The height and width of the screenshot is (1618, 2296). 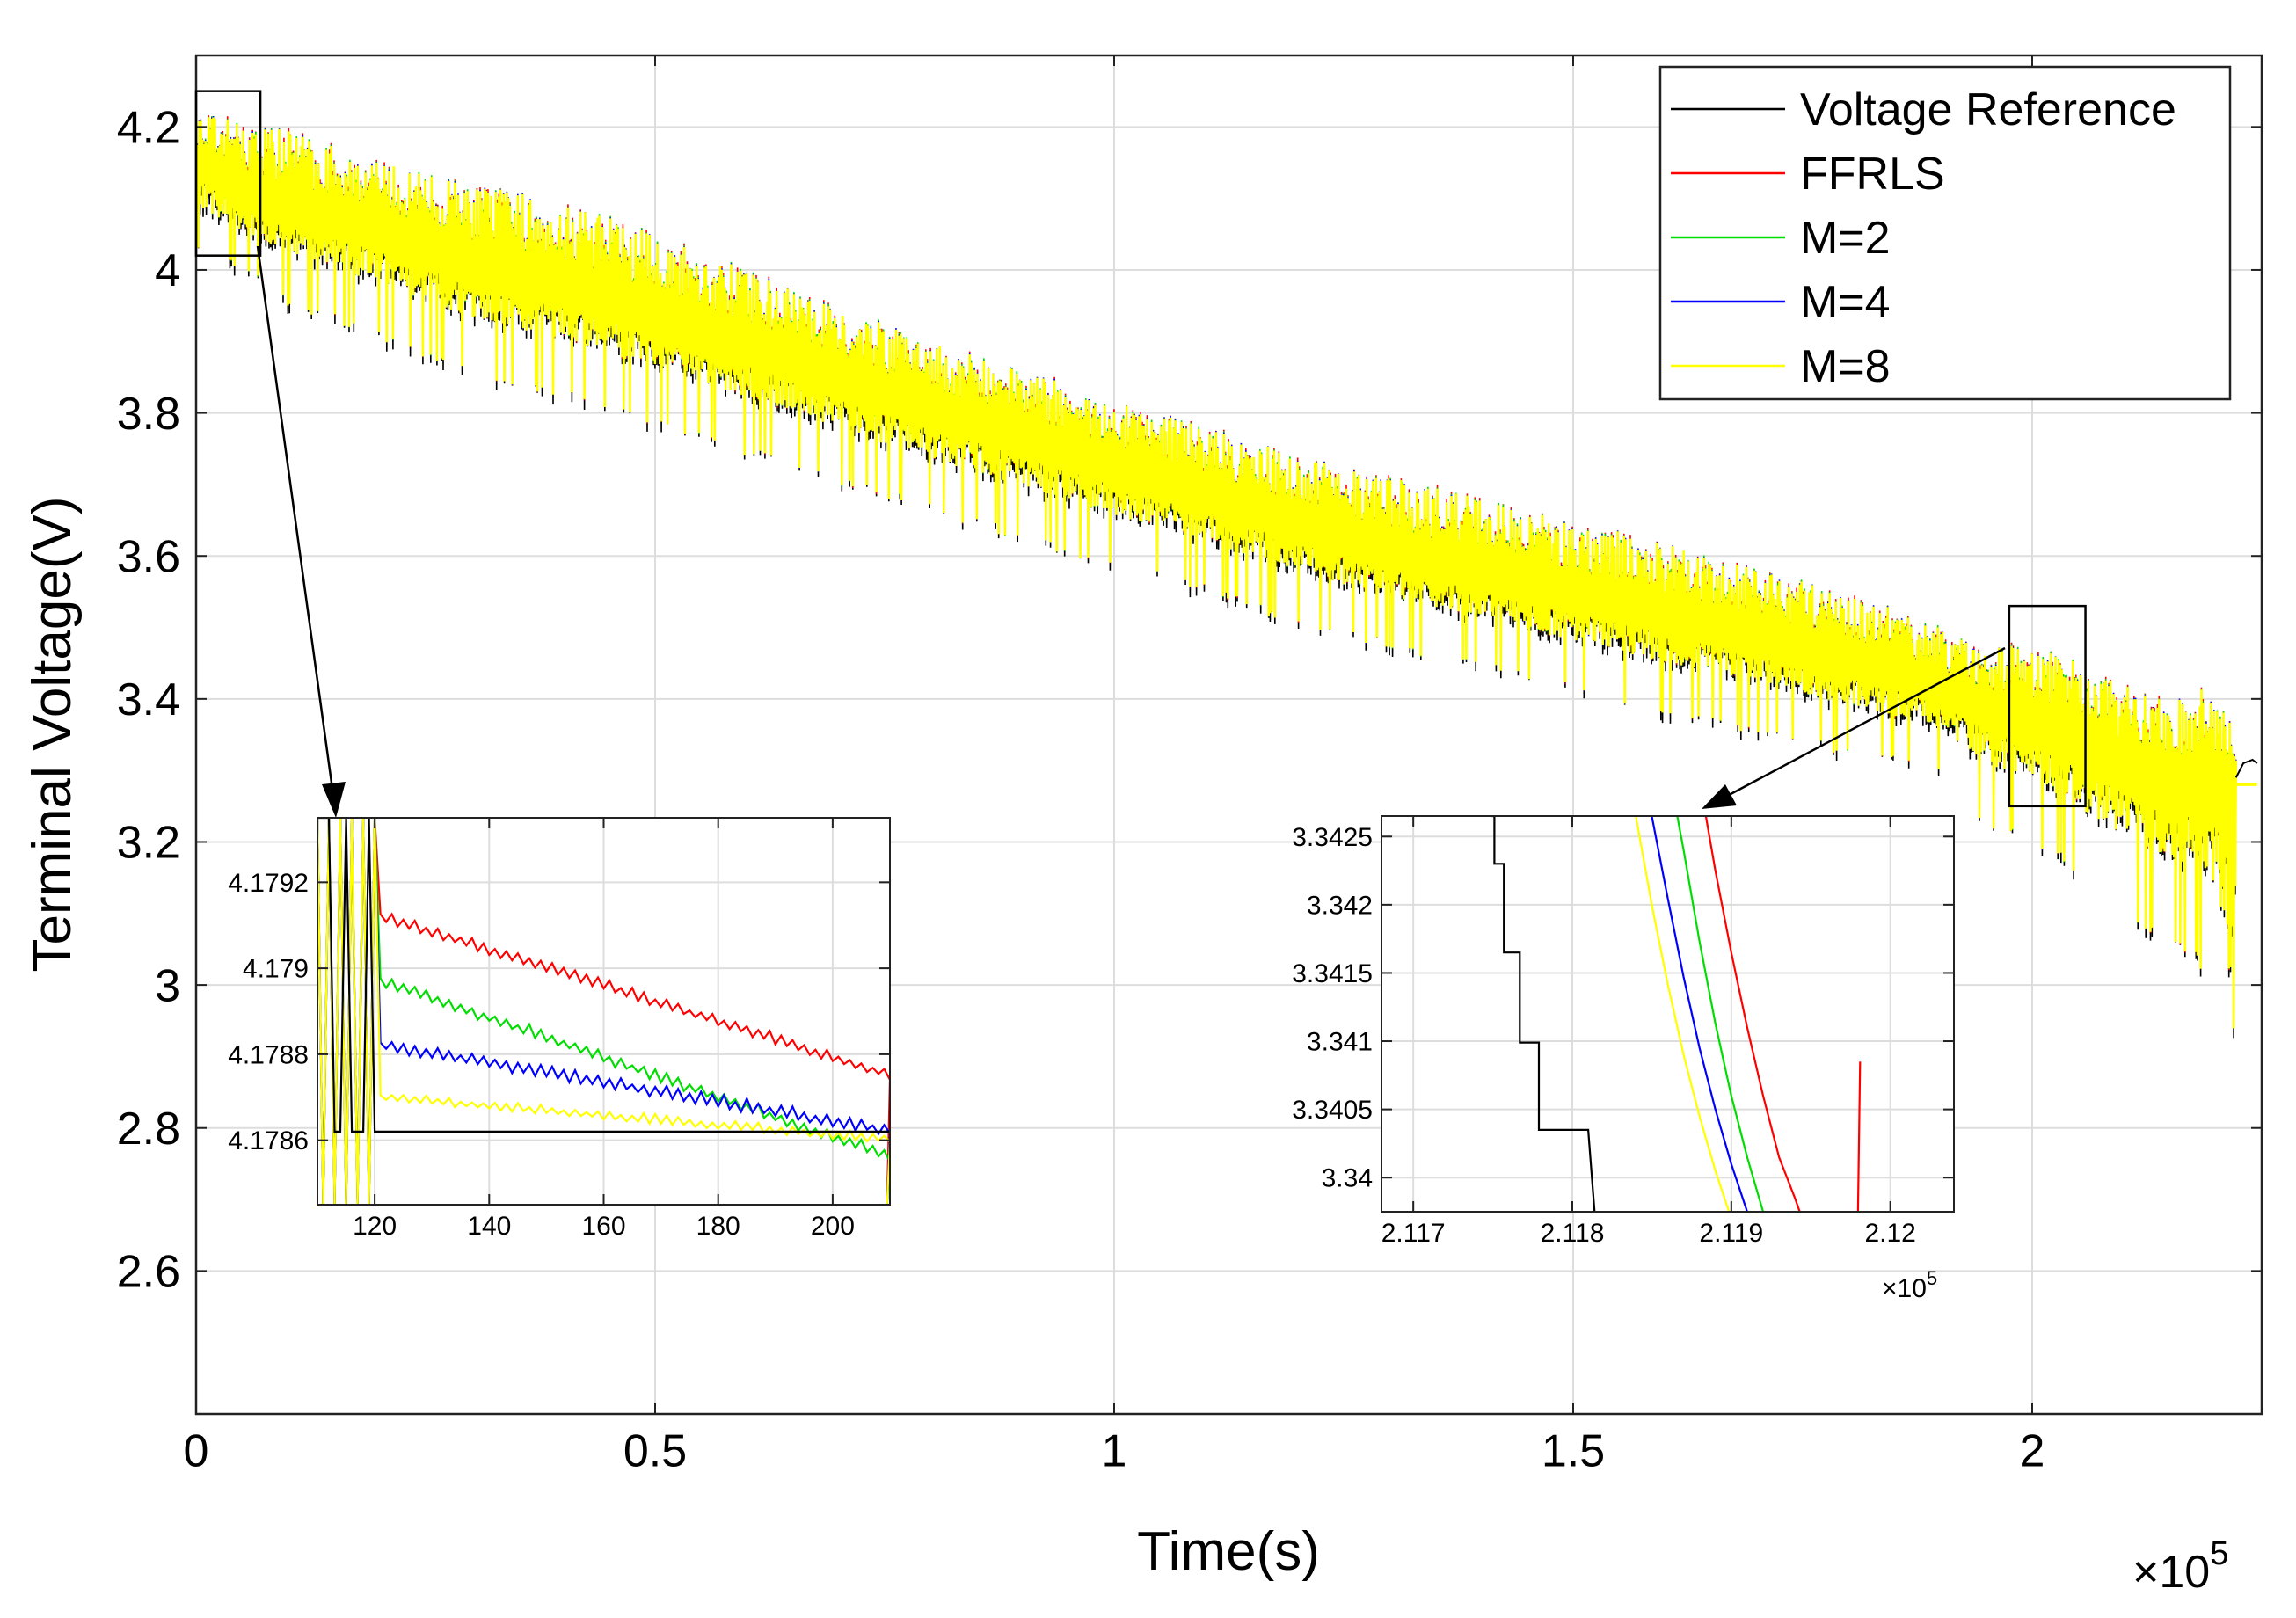 I want to click on y-tick-label: 3.8, so click(x=148, y=414).